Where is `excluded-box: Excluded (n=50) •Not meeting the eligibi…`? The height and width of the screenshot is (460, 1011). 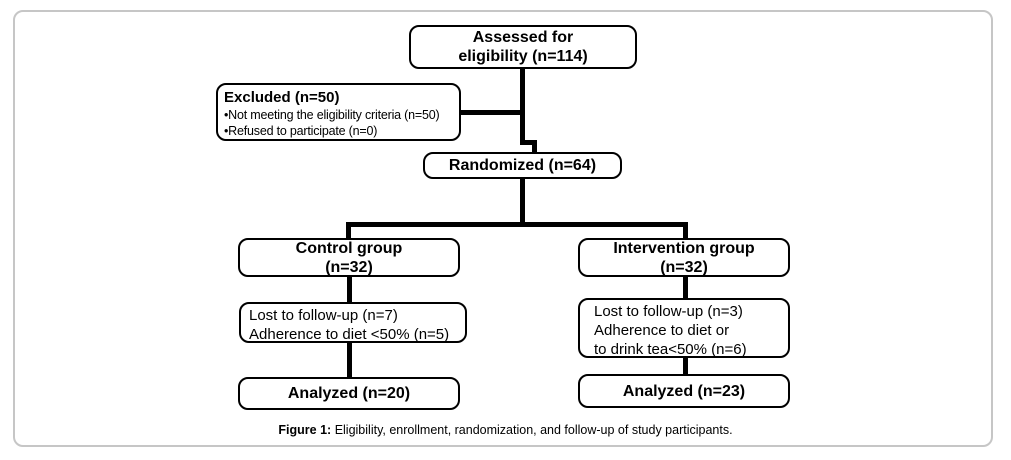 excluded-box: Excluded (n=50) •Not meeting the eligibi… is located at coordinates (338, 112).